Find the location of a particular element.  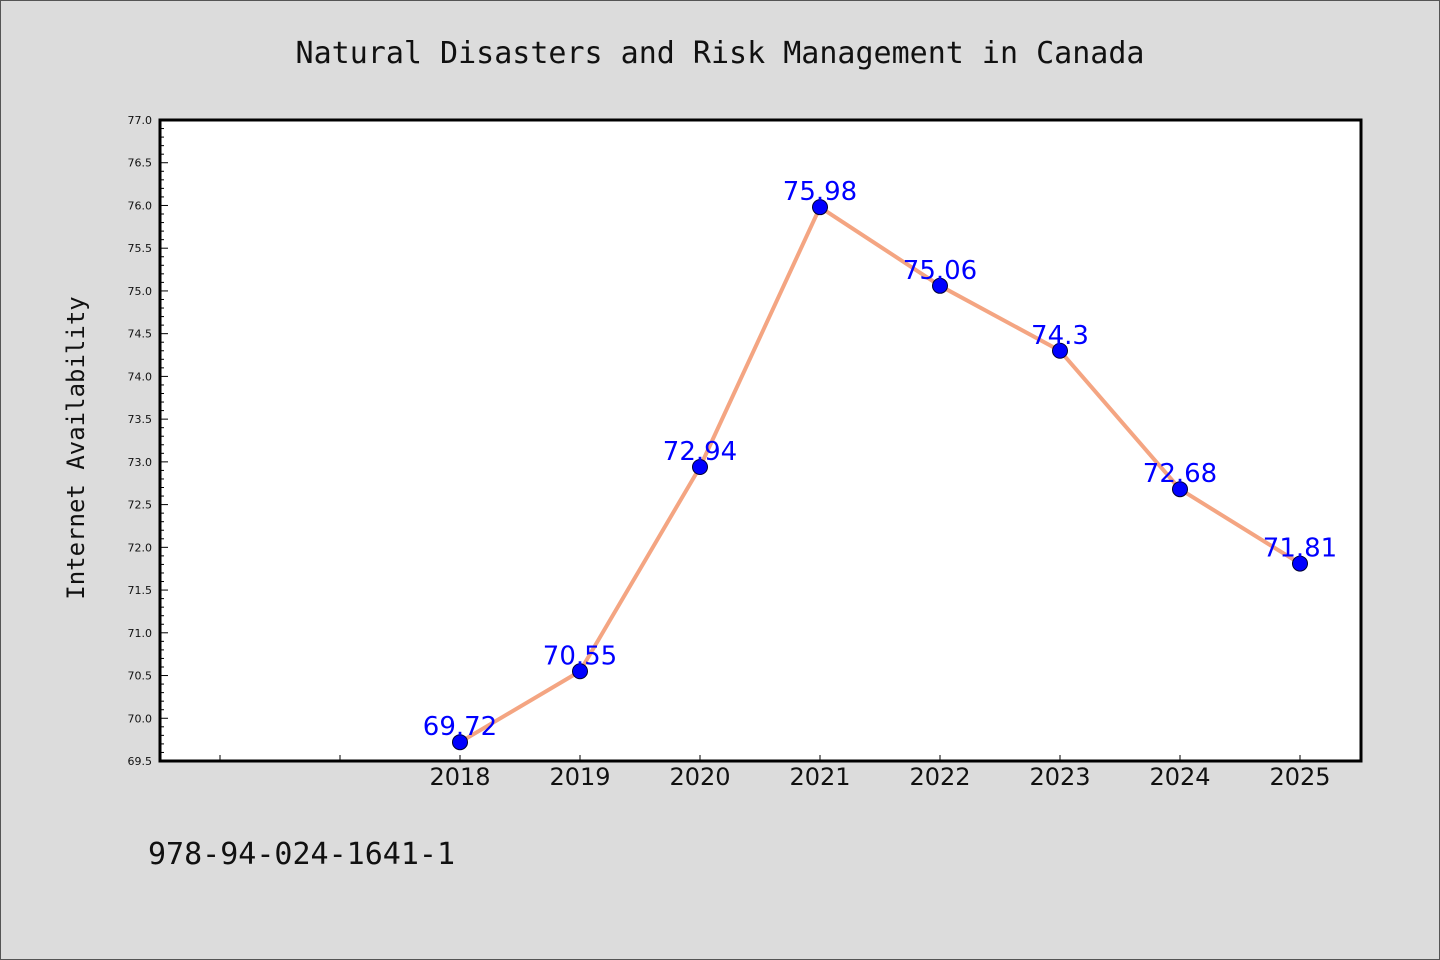

isbn-text: 978-94-024-1641-1 is located at coordinates (301, 854).